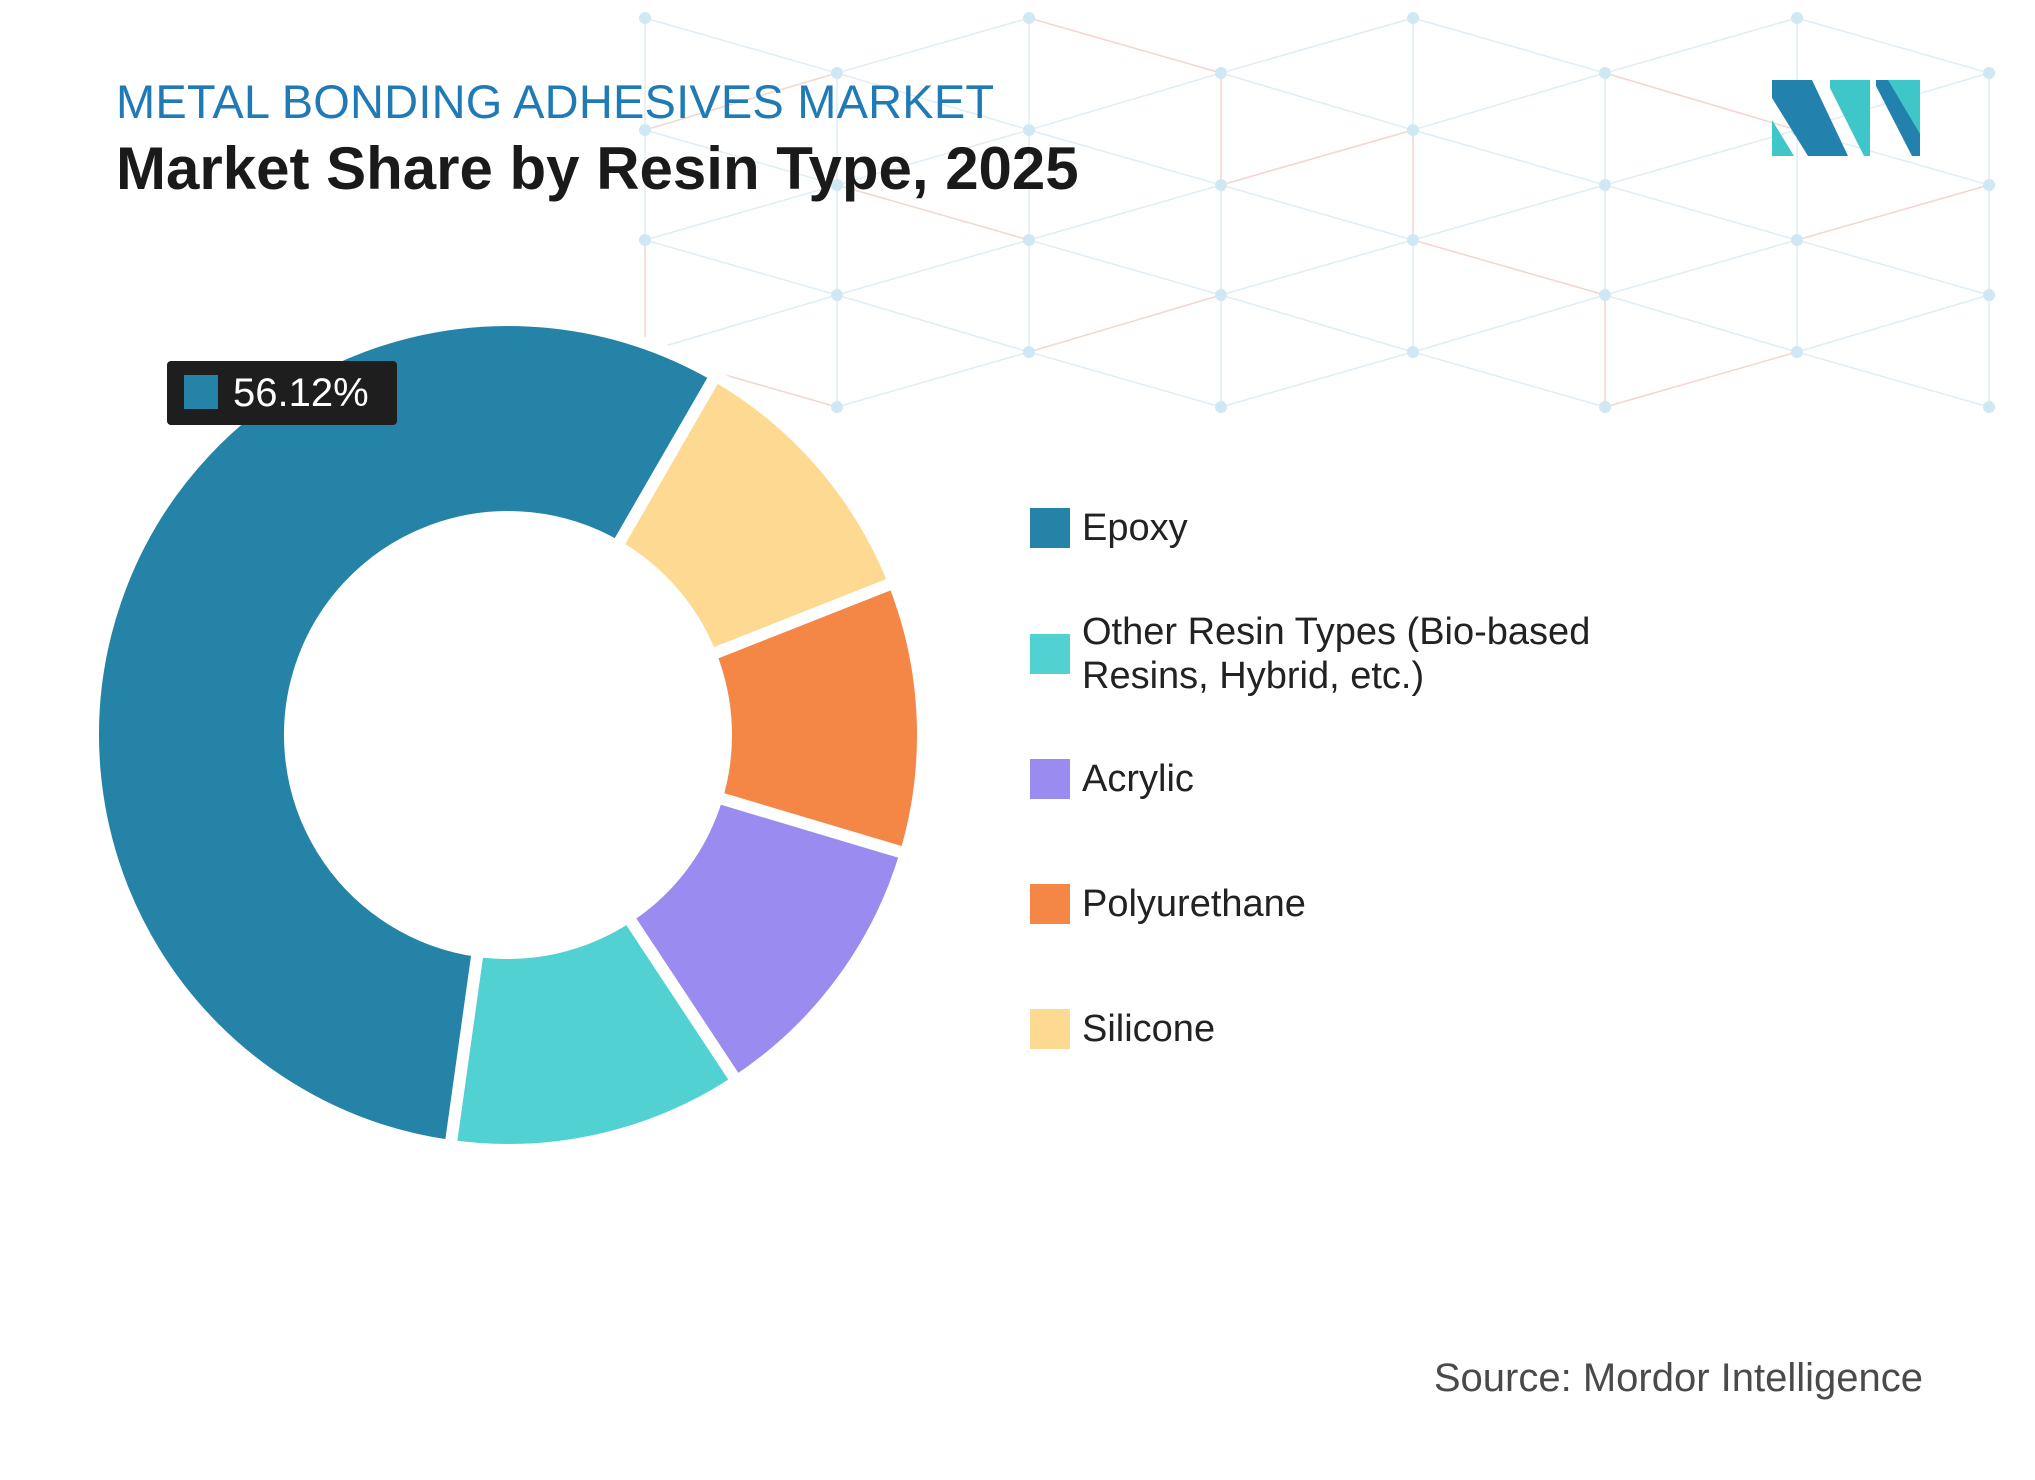 This screenshot has width=2035, height=1480. I want to click on logo-left-base, so click(1783, 138).